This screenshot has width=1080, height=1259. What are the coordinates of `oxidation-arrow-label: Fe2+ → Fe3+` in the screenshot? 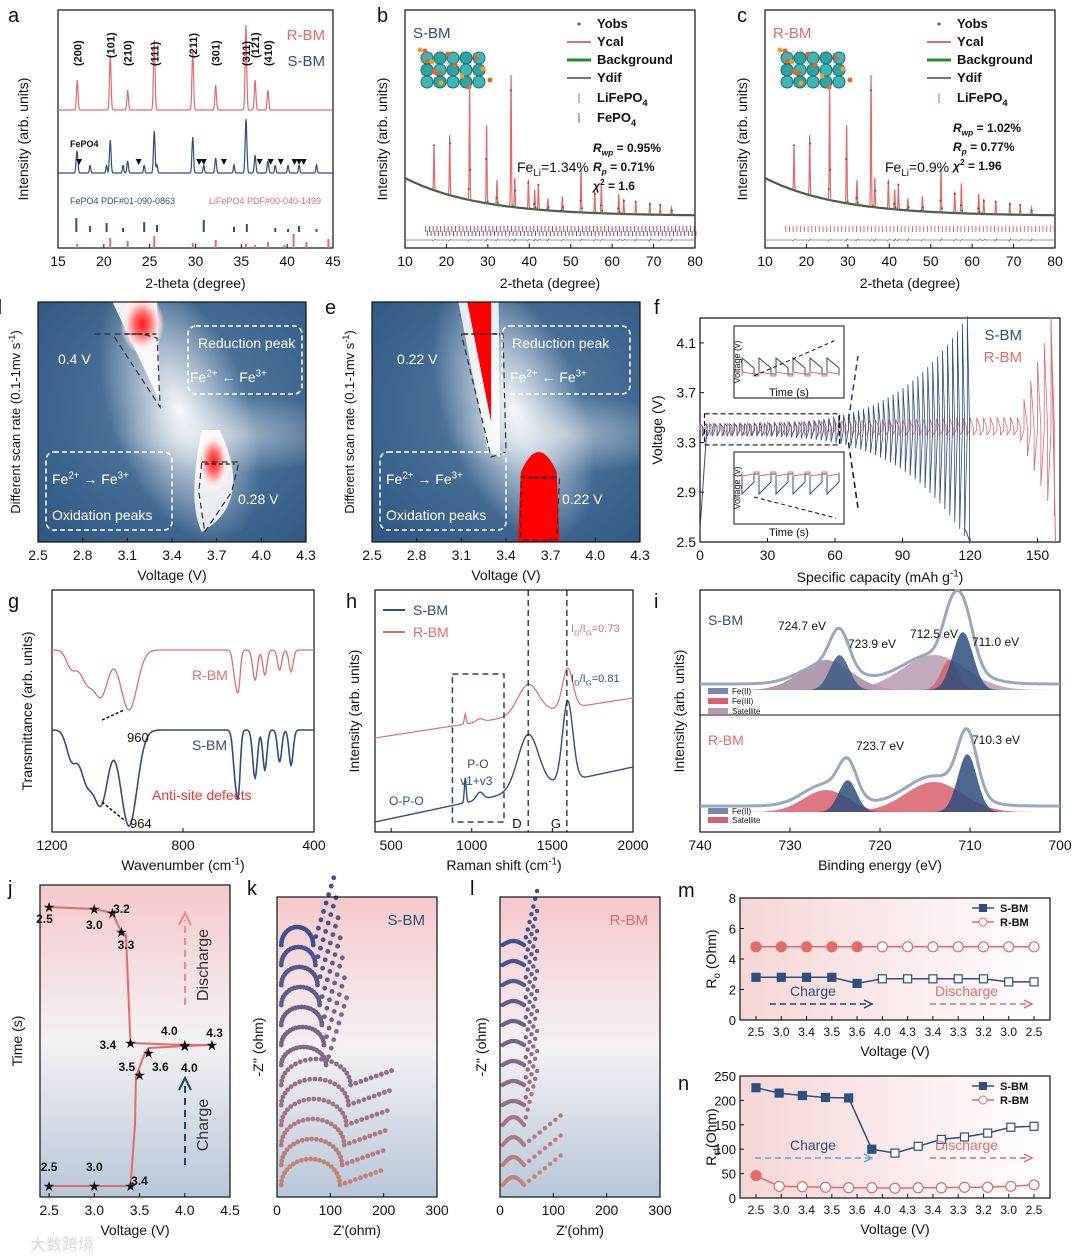 It's located at (424, 478).